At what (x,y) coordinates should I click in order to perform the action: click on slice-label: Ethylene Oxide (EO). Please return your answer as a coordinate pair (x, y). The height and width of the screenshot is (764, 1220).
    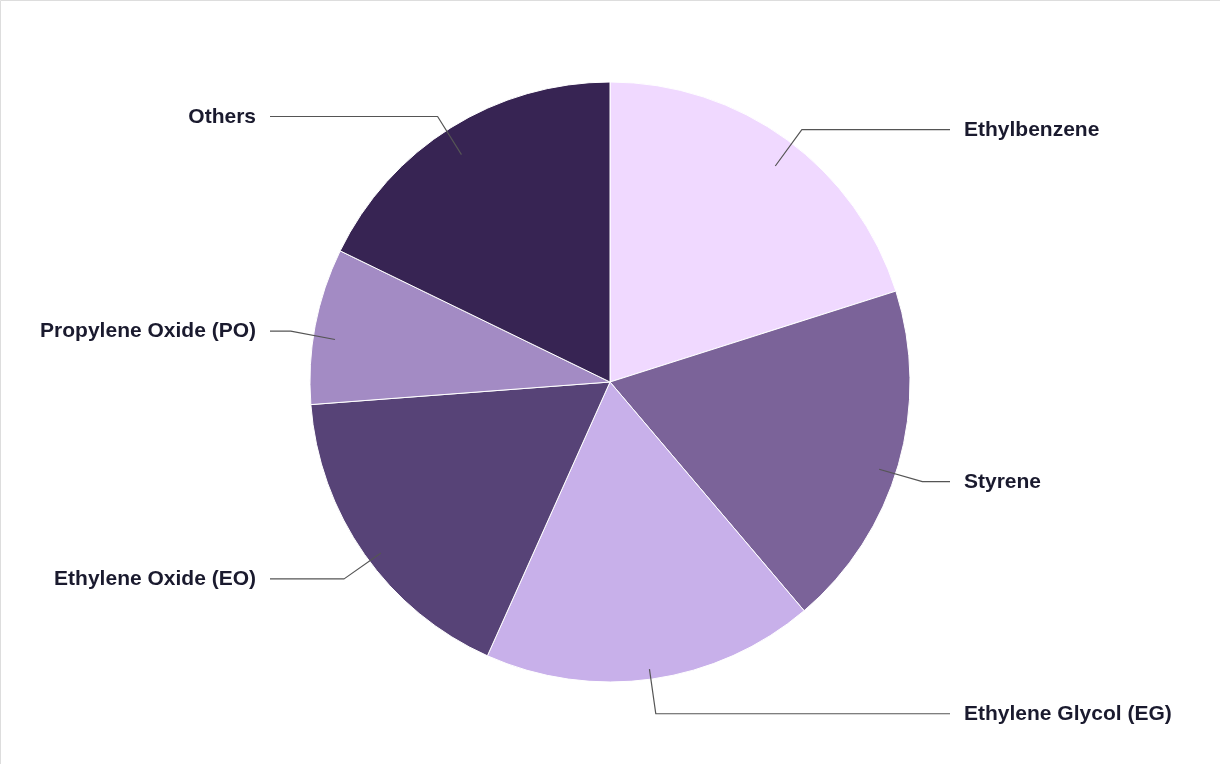
    Looking at the image, I should click on (155, 577).